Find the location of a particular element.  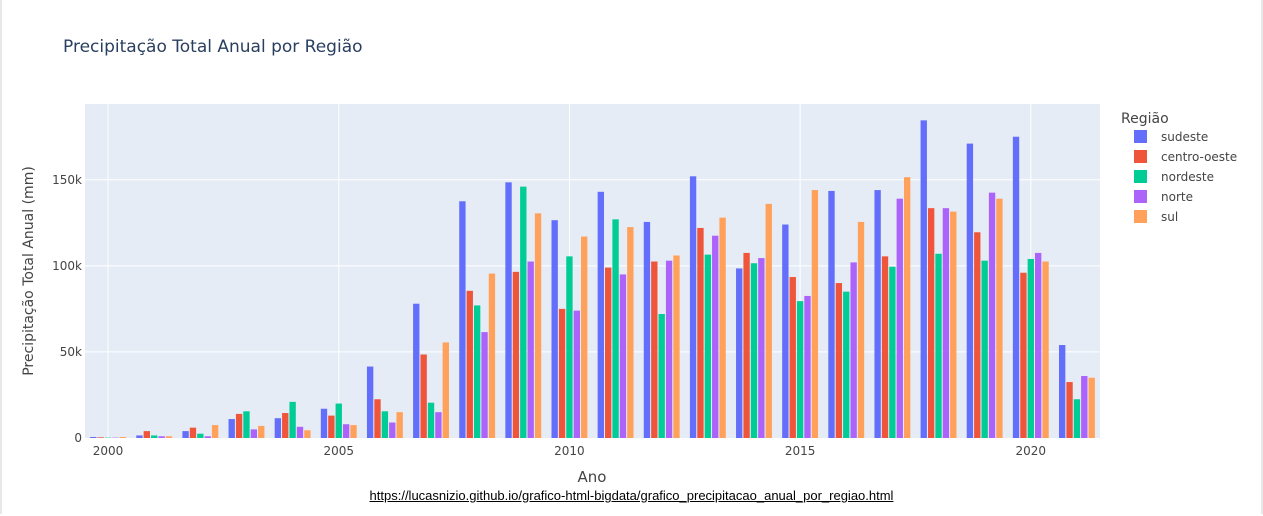

legend-swatch-nordeste is located at coordinates (1140, 176).